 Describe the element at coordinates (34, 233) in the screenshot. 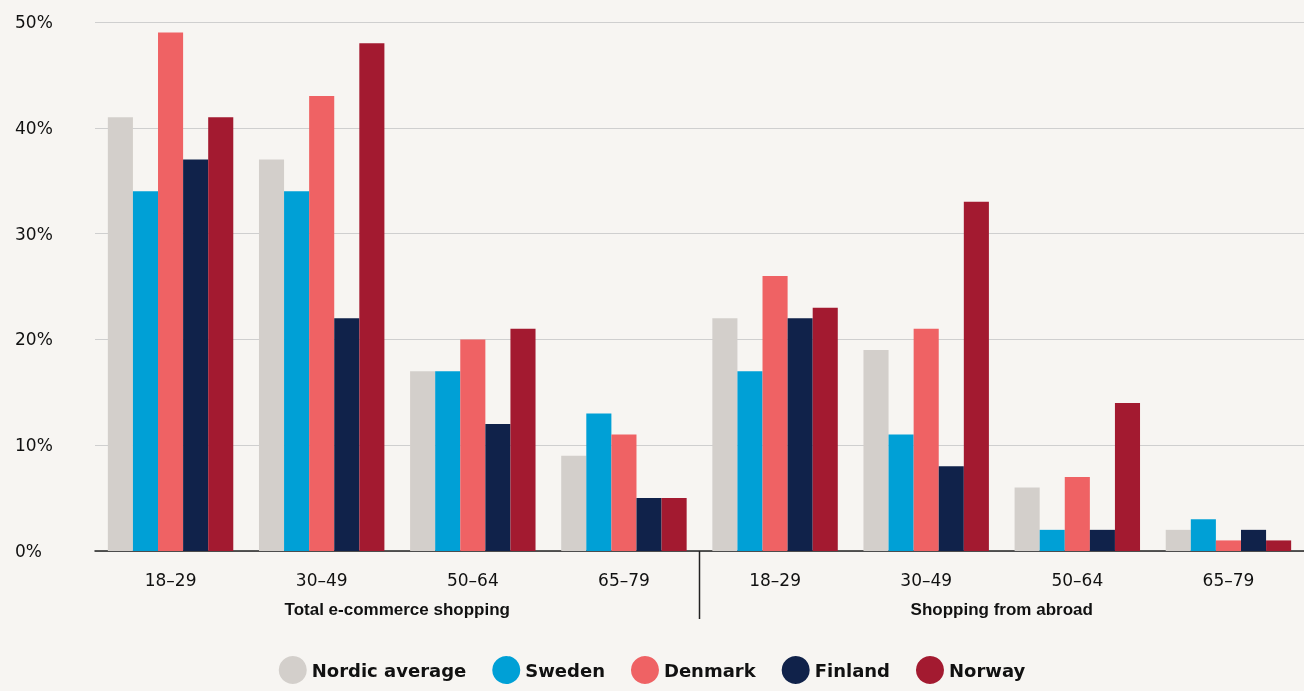

I see `y-tick-label: 30%` at that location.